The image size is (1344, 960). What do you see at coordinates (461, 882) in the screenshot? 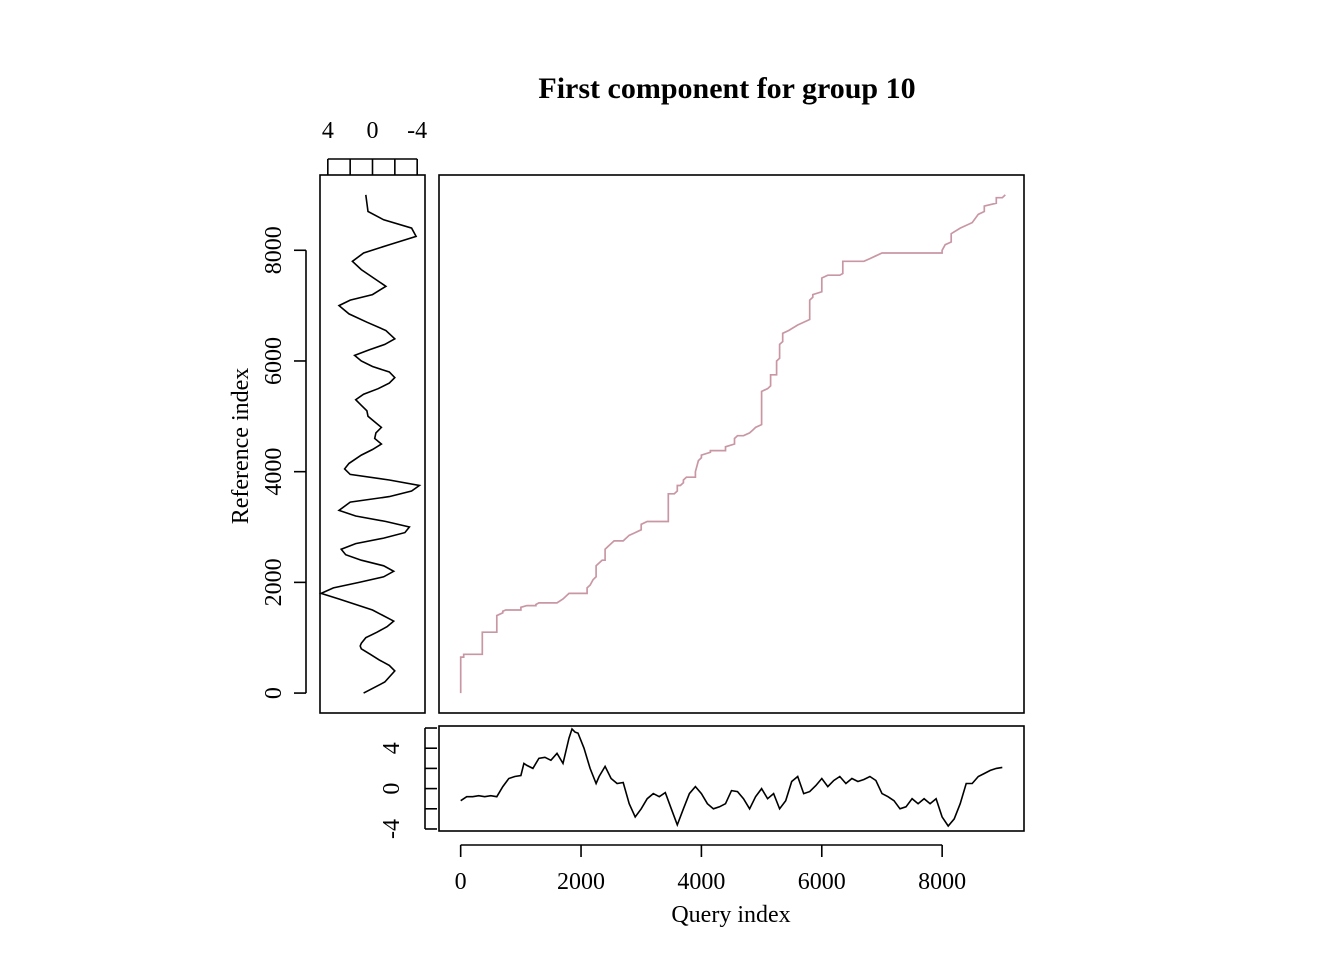
I see `x-axis-tick-label: 0` at bounding box center [461, 882].